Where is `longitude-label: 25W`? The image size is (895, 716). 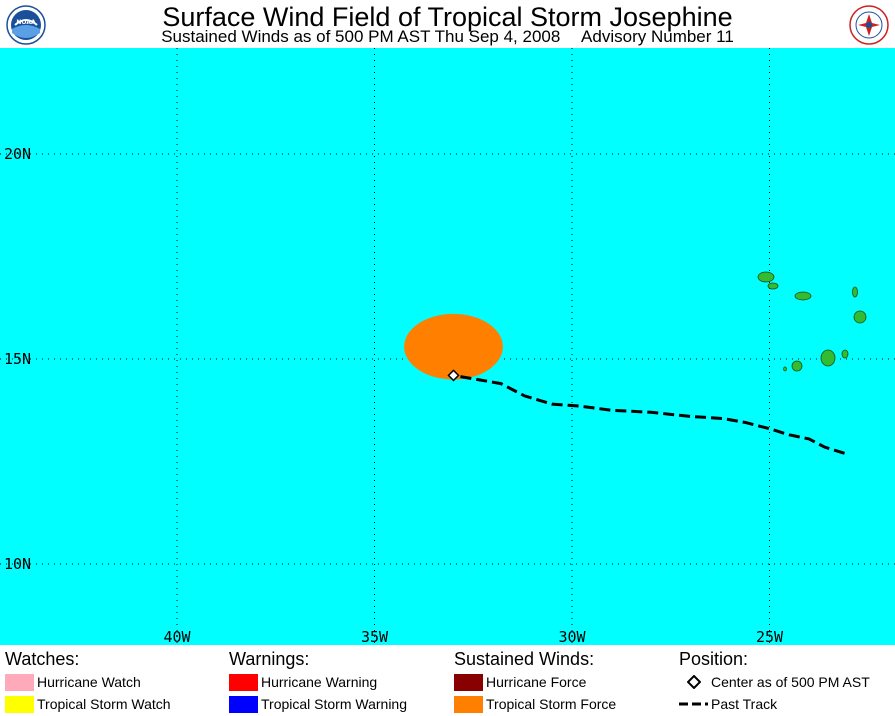 longitude-label: 25W is located at coordinates (770, 636).